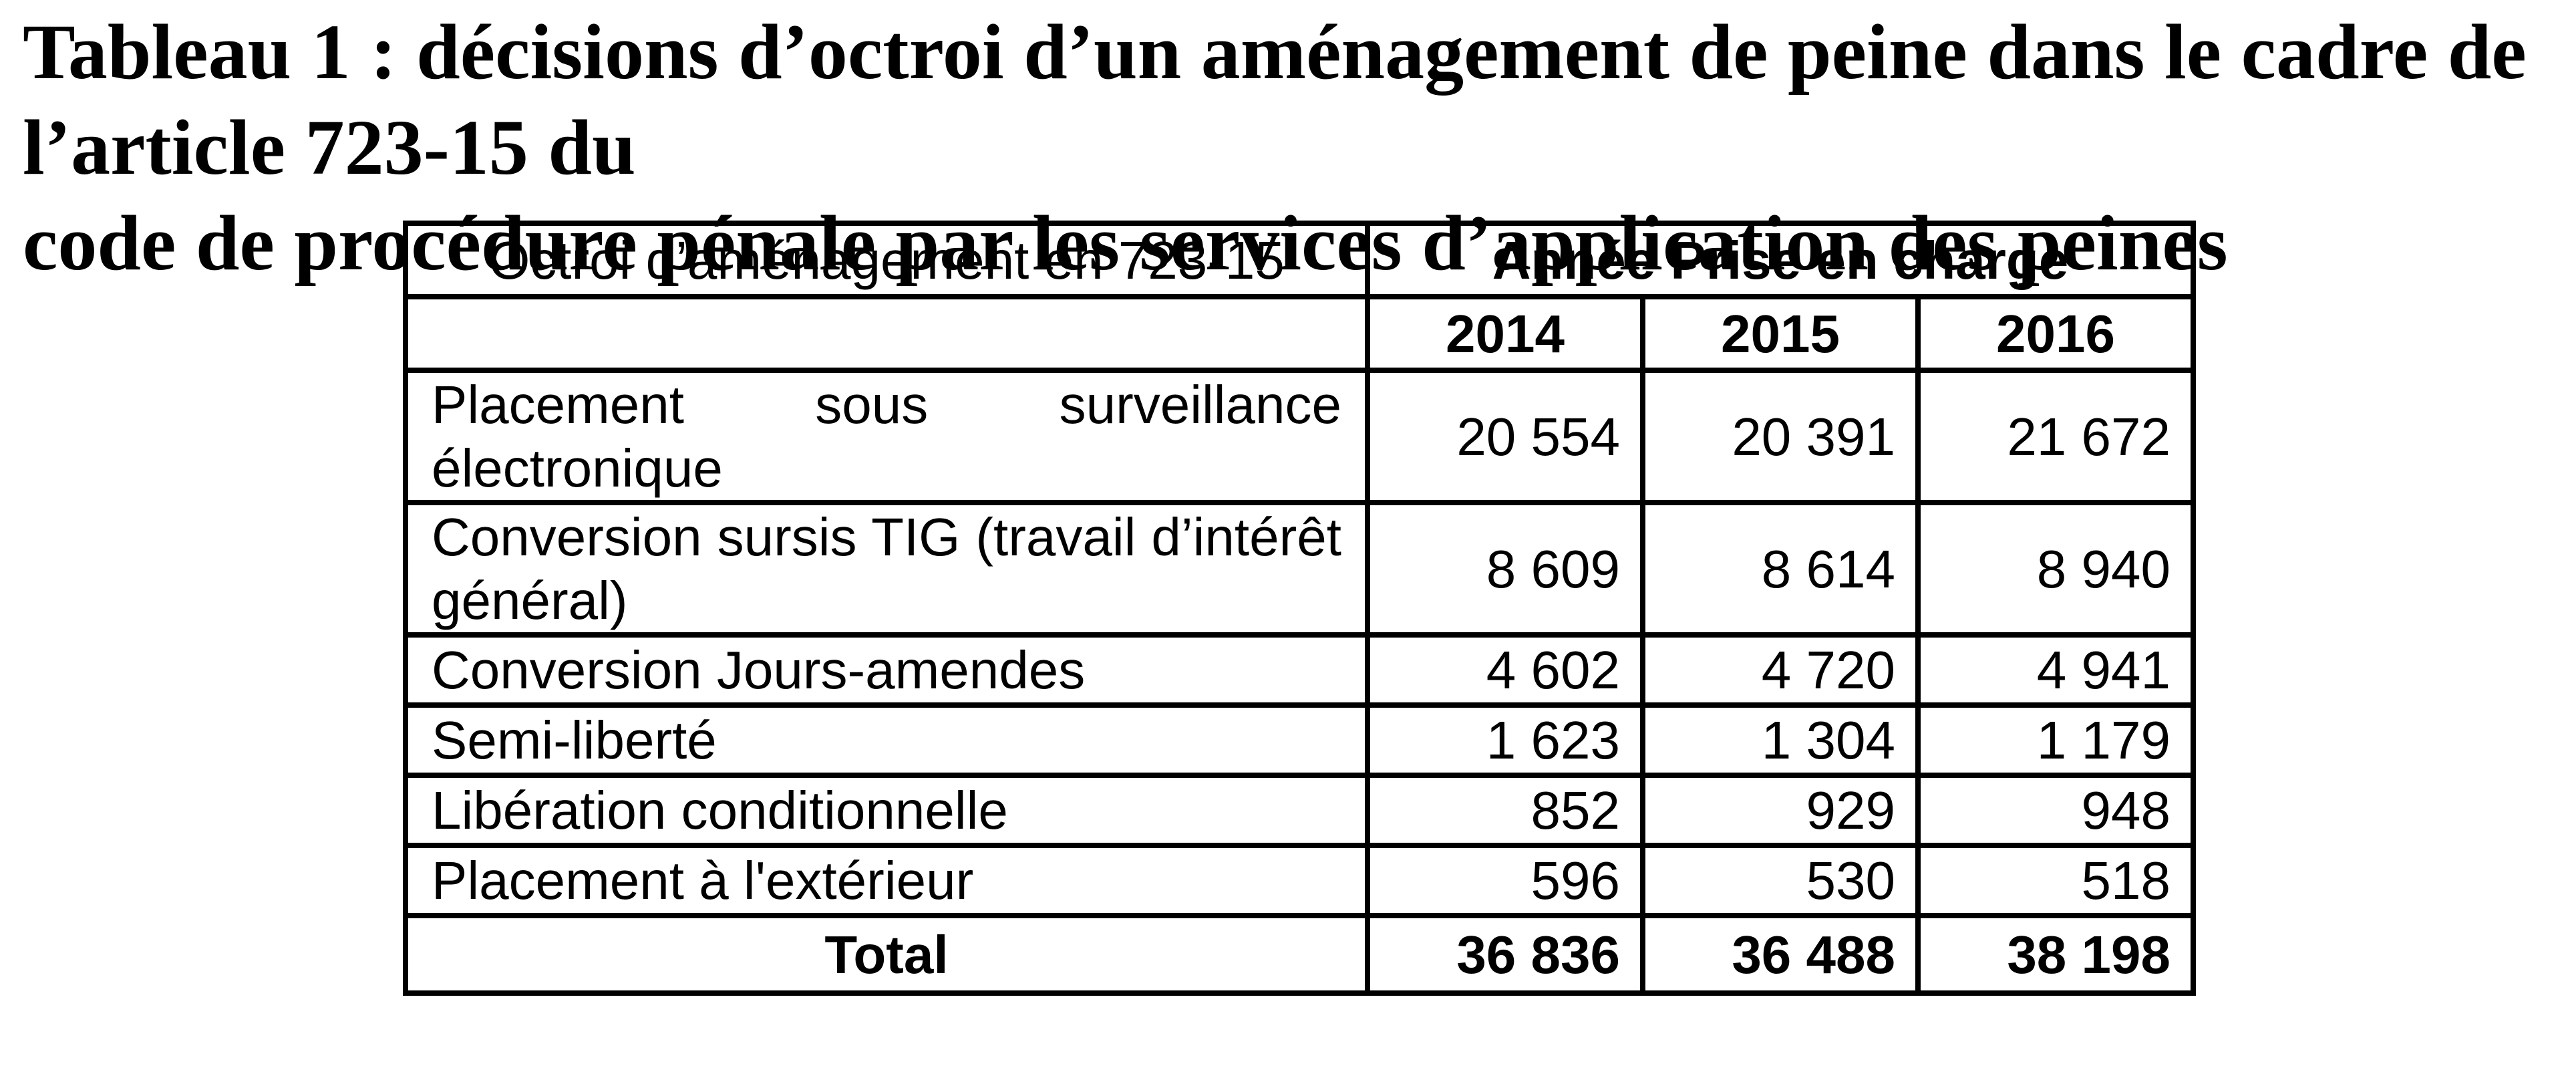  I want to click on empty-header-cell, so click(886, 333).